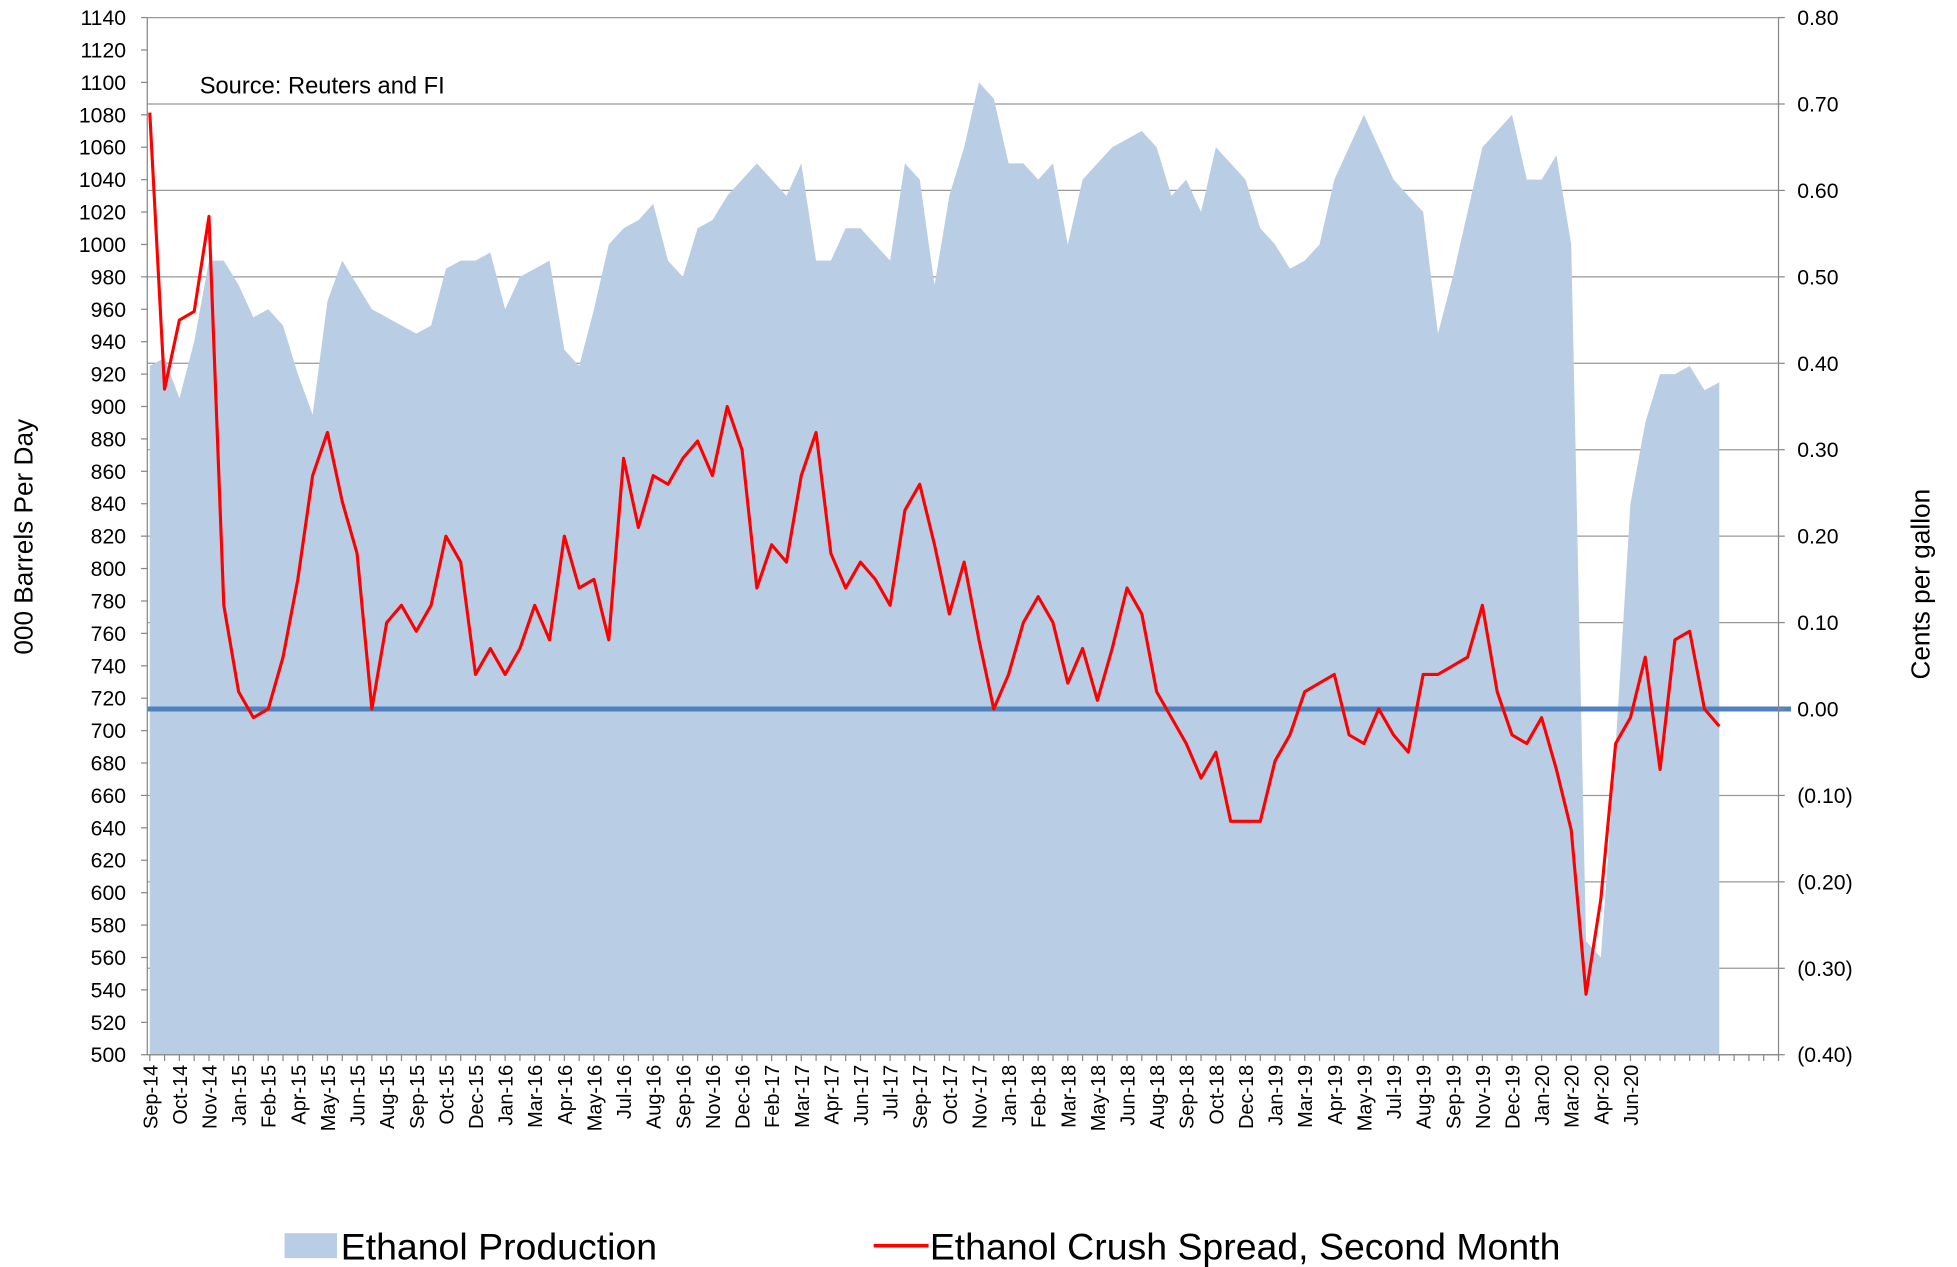 The width and height of the screenshot is (1957, 1267). I want to click on y2-axis-title: Cents per gallon, so click(1921, 584).